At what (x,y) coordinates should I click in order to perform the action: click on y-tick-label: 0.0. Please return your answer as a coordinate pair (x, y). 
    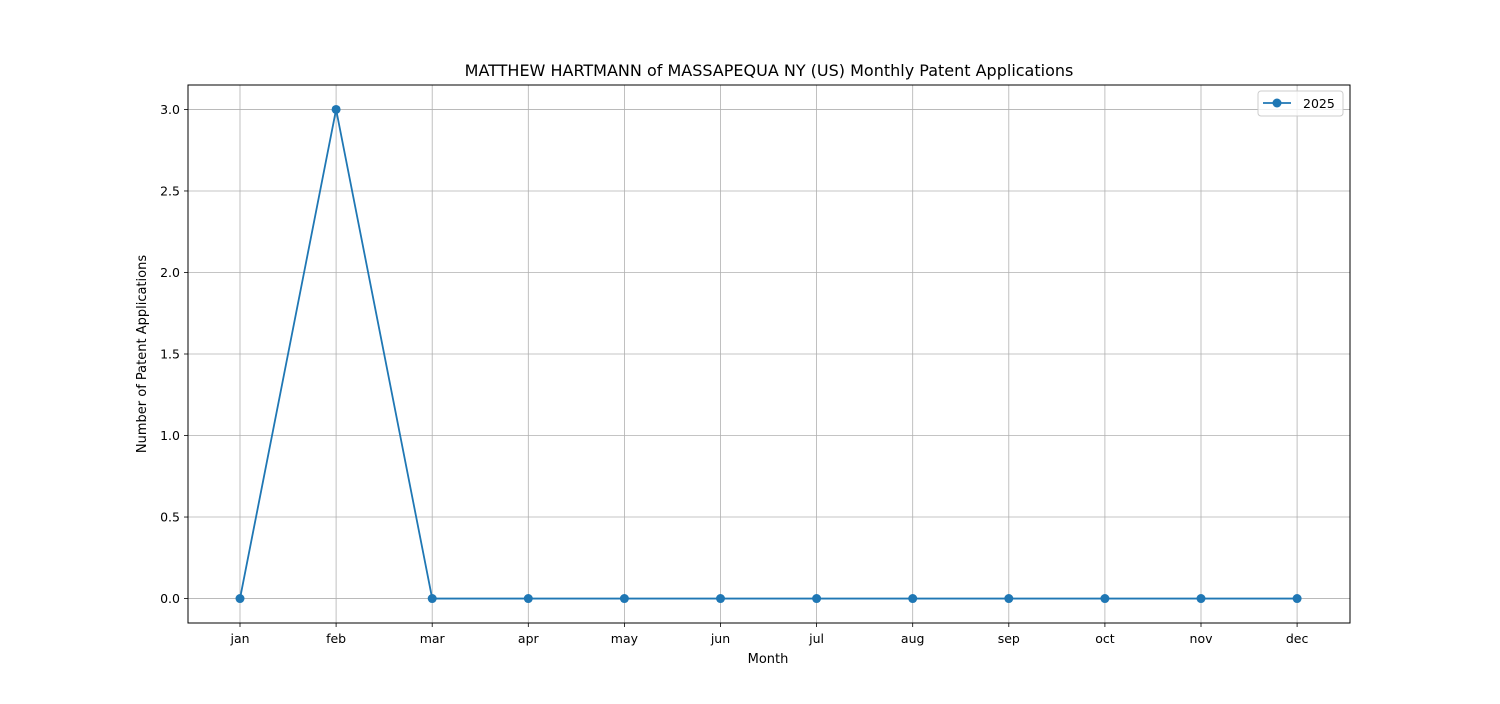
    Looking at the image, I should click on (170, 598).